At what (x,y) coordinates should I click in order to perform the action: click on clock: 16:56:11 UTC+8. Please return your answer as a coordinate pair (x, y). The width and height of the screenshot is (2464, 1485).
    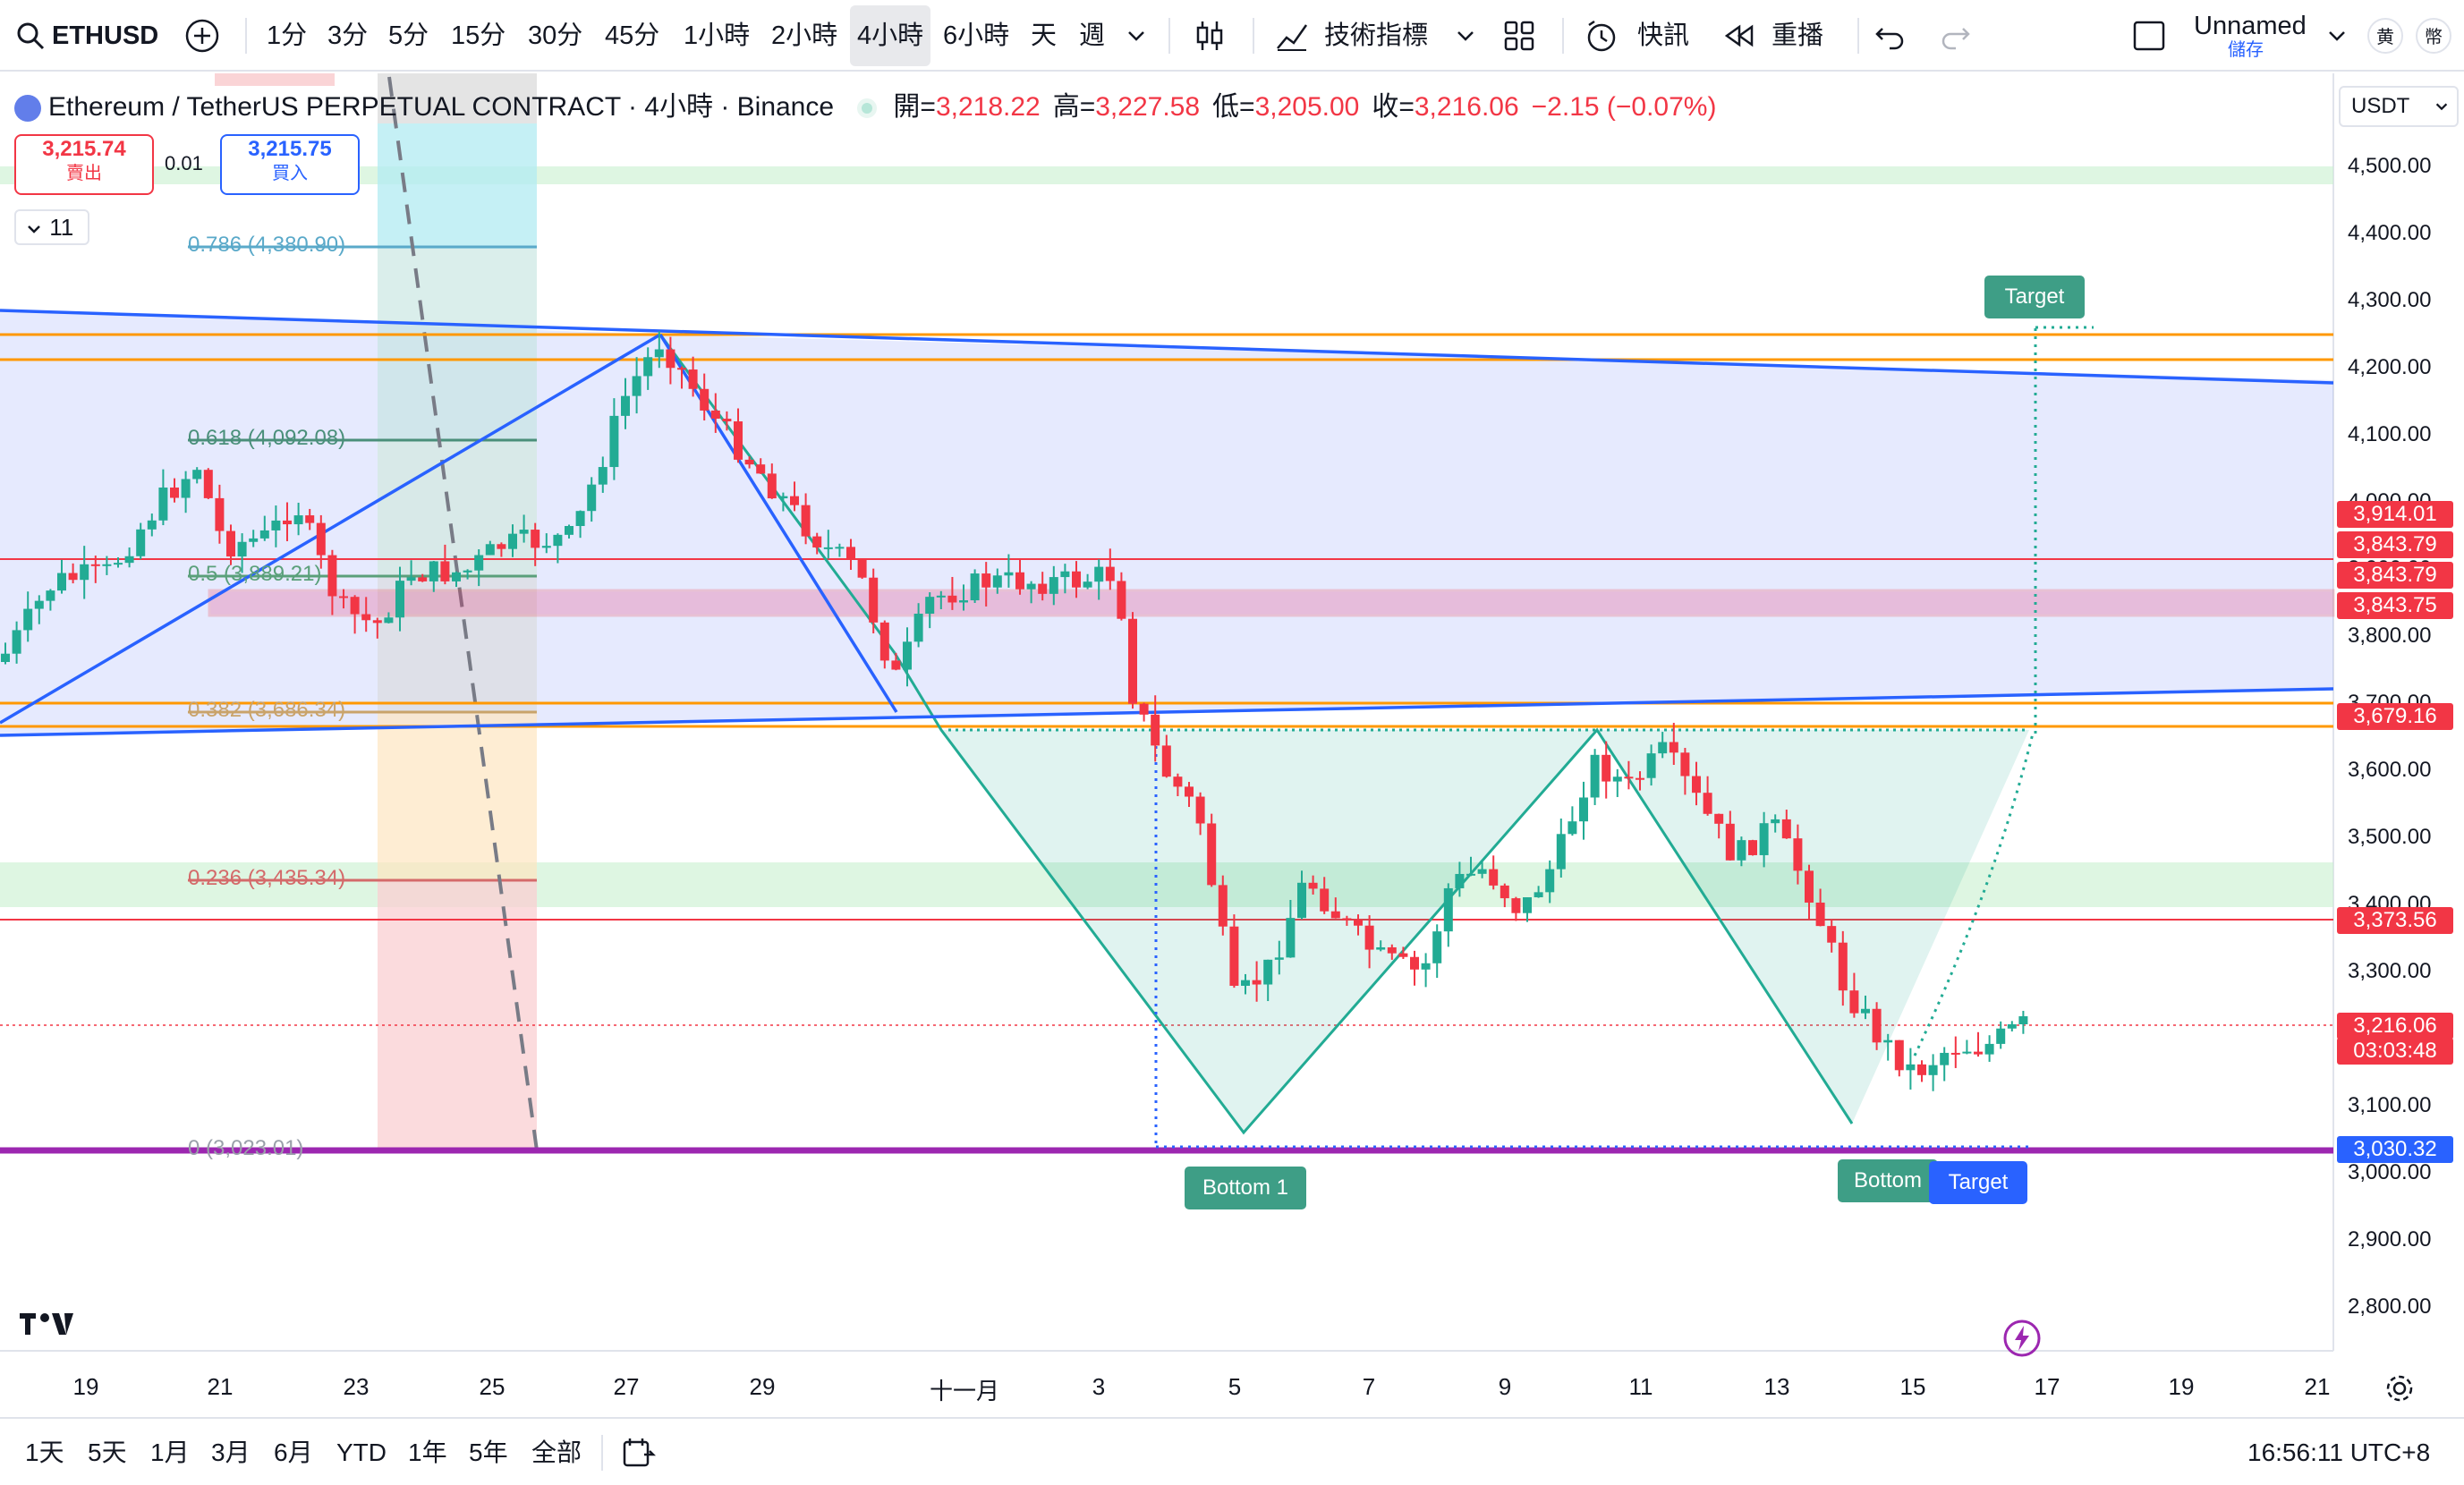
    Looking at the image, I should click on (2339, 1452).